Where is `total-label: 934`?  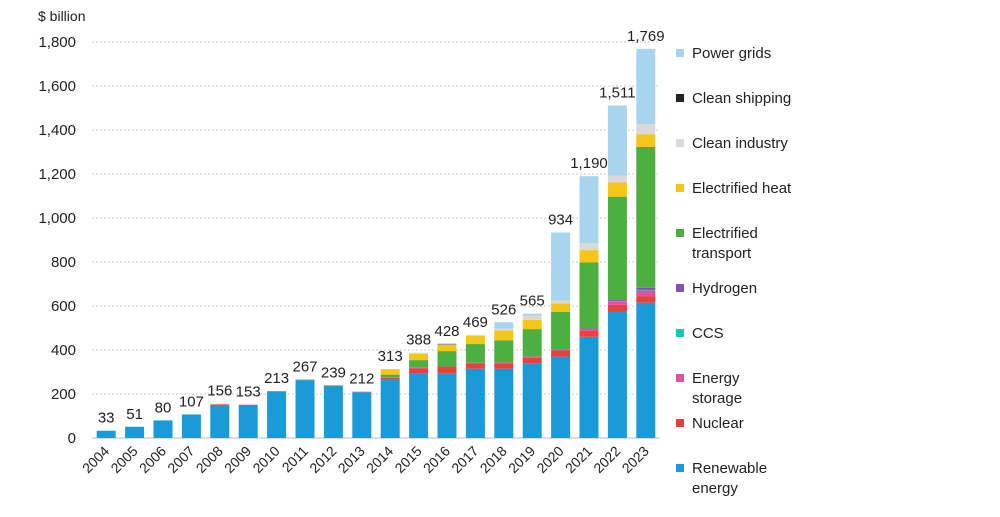 total-label: 934 is located at coordinates (560, 220).